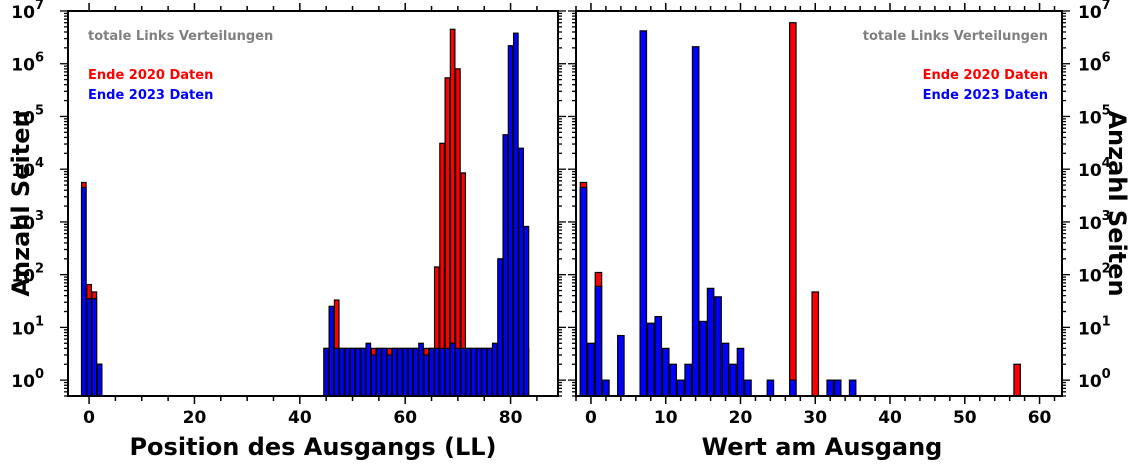 The image size is (1136, 464). What do you see at coordinates (965, 418) in the screenshot?
I see `x-tick-label: 50` at bounding box center [965, 418].